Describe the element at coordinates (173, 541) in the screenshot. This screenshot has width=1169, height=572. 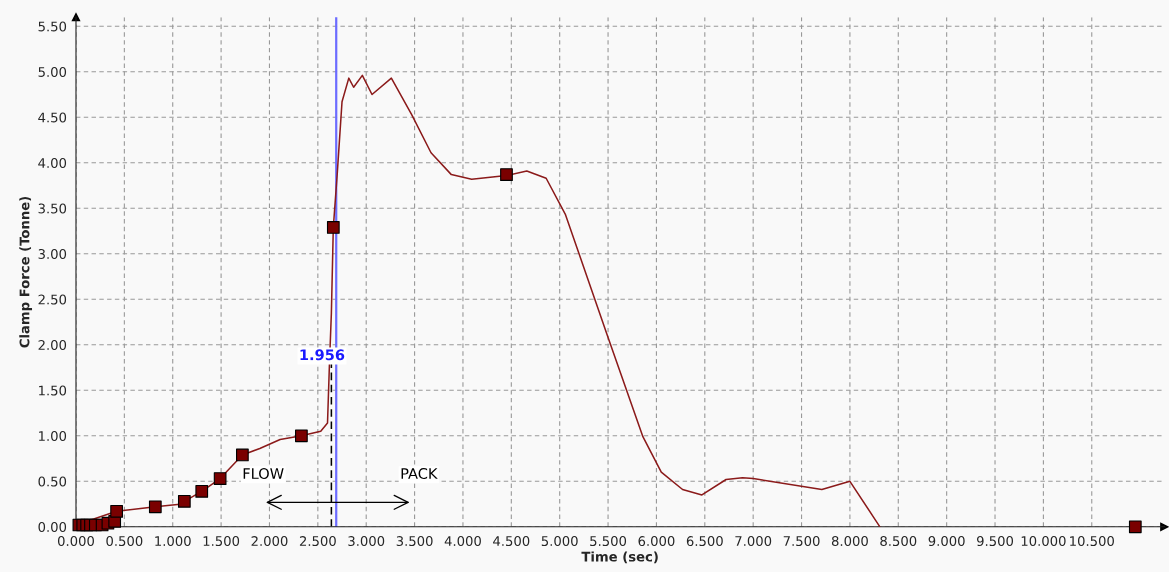
I see `x-tick-label: 1.000` at that location.